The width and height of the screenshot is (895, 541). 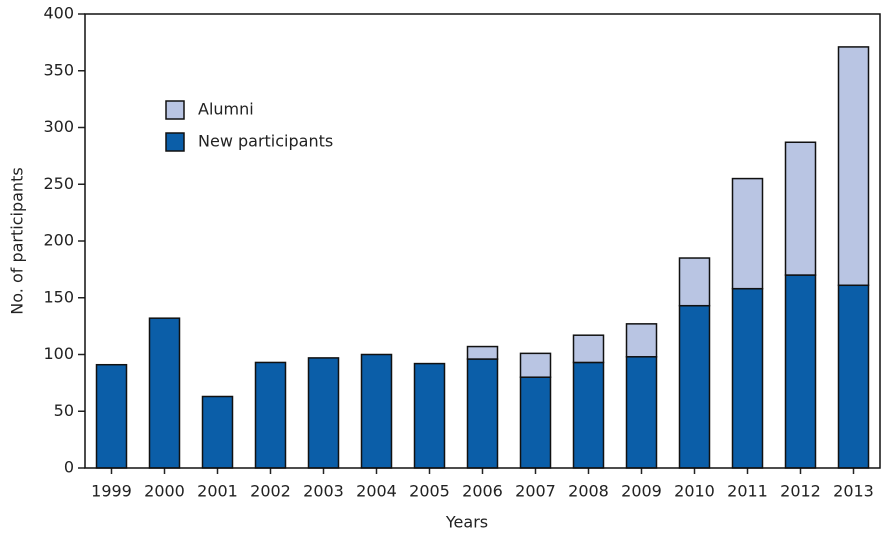 I want to click on legend-label: New participants, so click(x=265, y=141).